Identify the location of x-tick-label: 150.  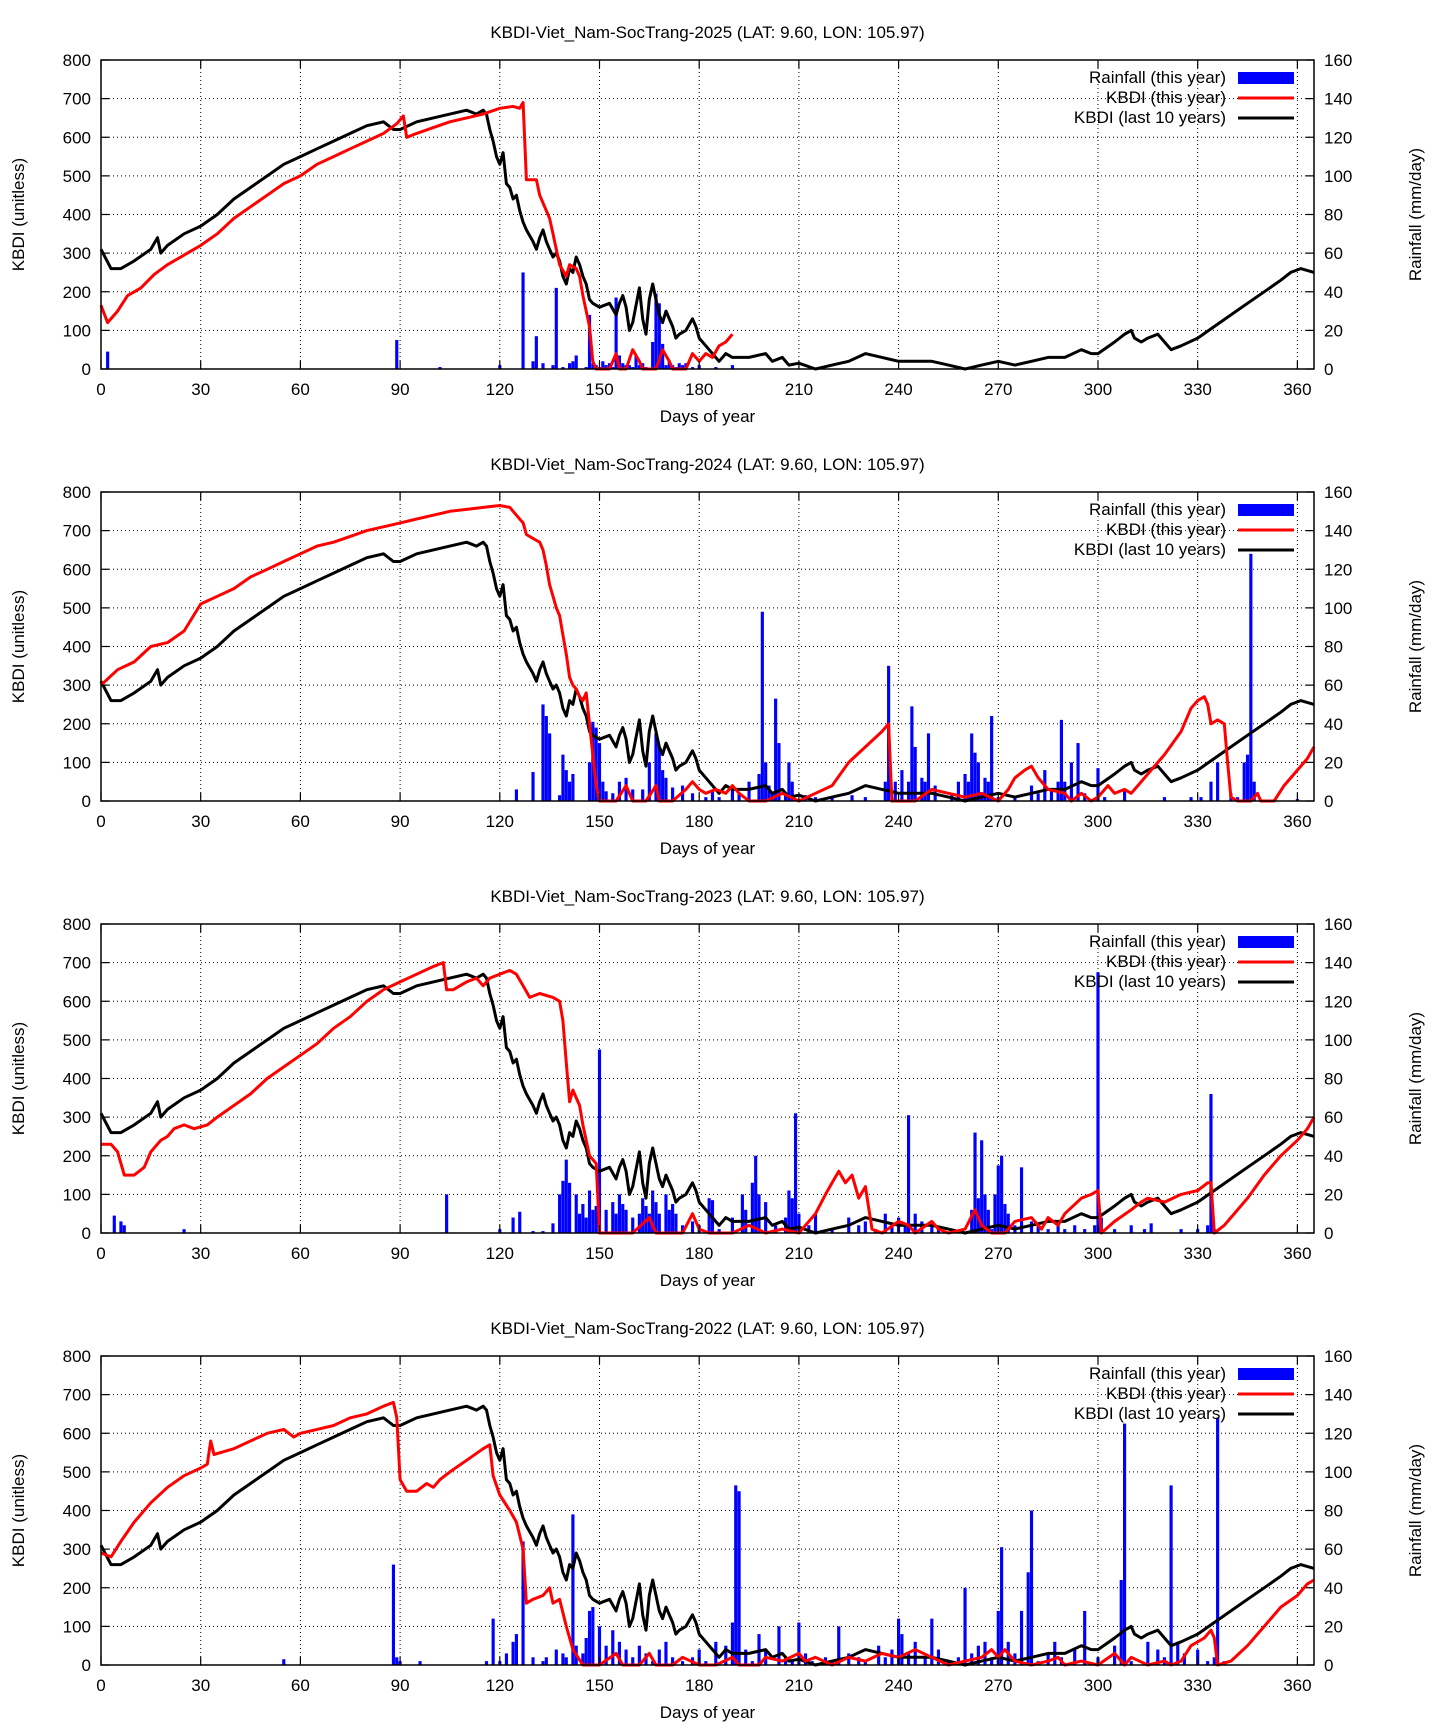
(599, 1685).